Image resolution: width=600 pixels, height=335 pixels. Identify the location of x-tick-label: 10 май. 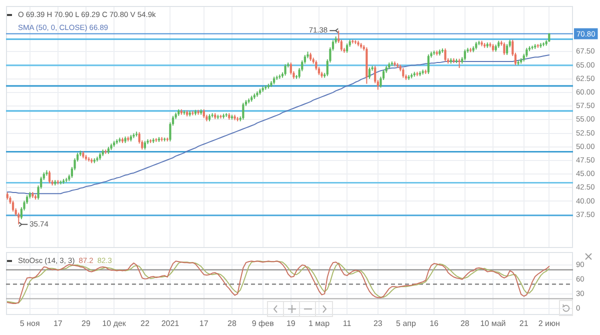
(493, 323).